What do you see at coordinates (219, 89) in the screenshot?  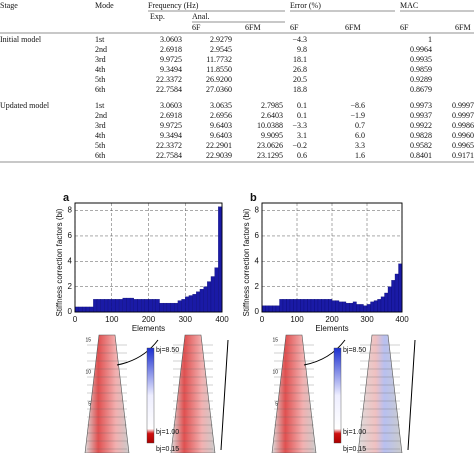 I see `cell: 27.0360` at bounding box center [219, 89].